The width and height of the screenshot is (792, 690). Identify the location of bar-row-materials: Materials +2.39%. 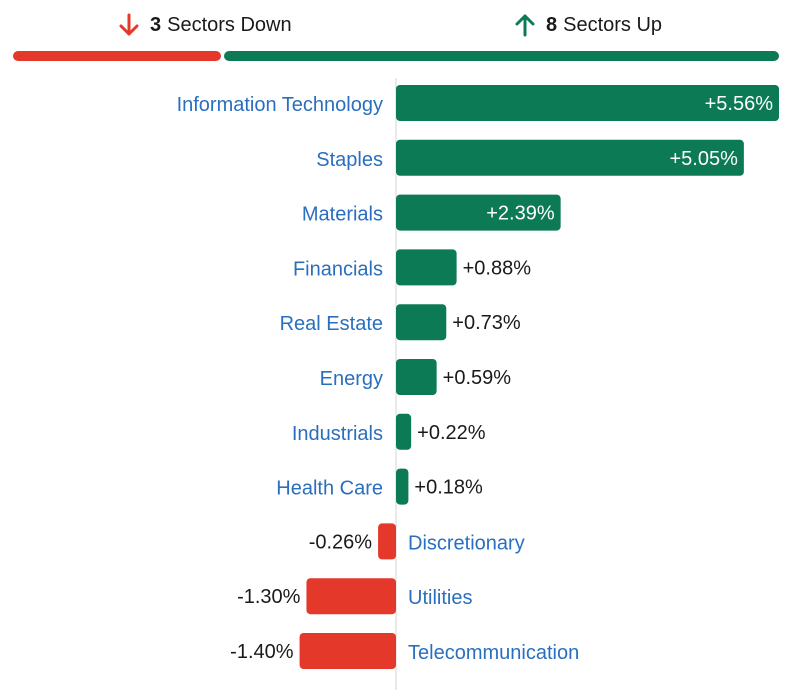
(431, 212).